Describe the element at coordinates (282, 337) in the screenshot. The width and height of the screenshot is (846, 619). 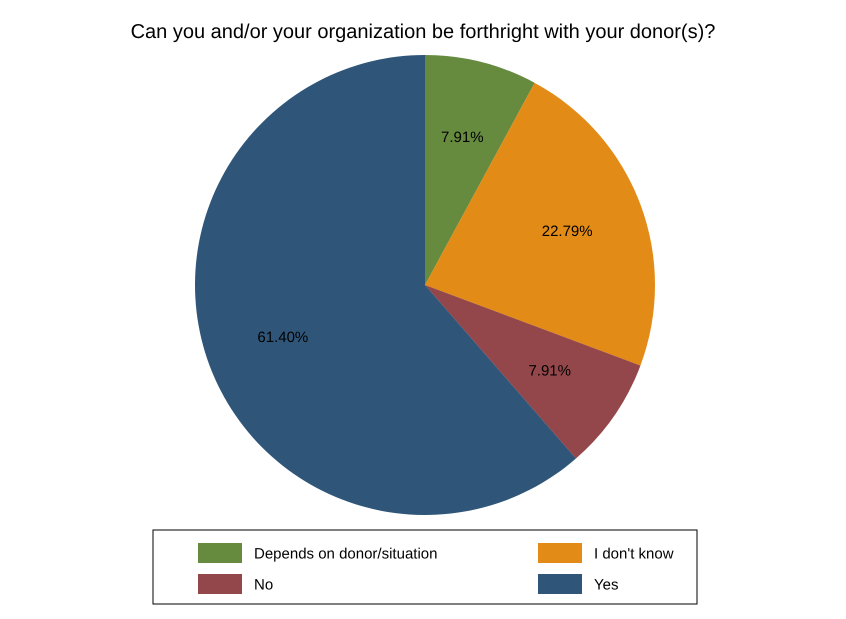
I see `data-label: 61.40%` at that location.